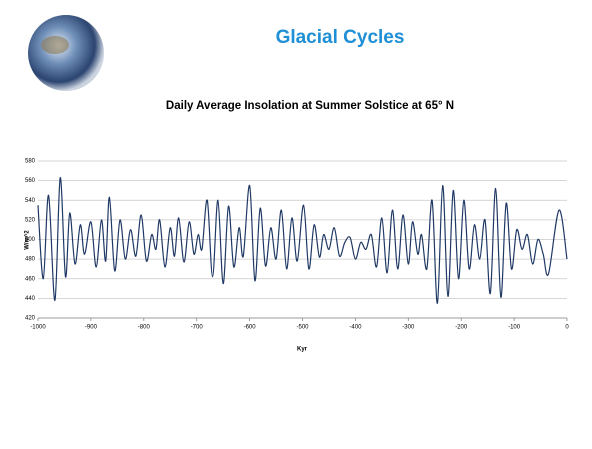 Image resolution: width=592 pixels, height=449 pixels. I want to click on y-tick-label: 460, so click(30, 279).